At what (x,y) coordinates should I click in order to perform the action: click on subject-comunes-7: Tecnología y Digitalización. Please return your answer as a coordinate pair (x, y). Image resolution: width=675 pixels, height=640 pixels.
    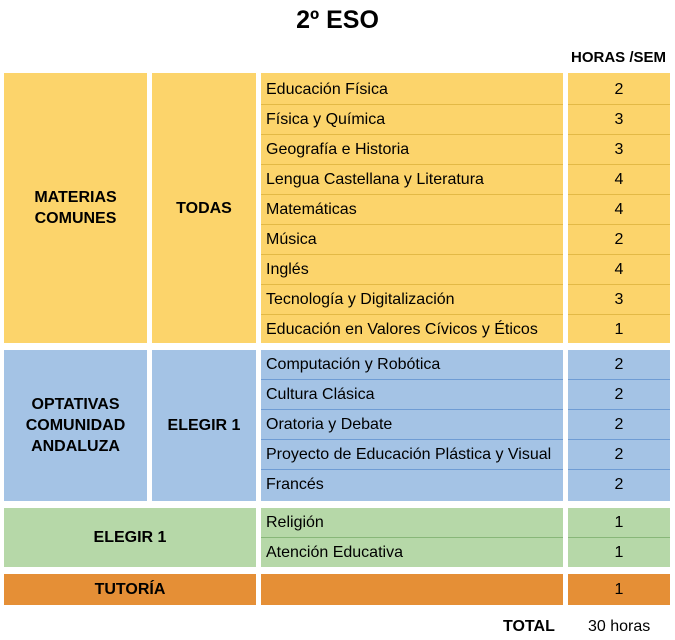
    Looking at the image, I should click on (412, 300).